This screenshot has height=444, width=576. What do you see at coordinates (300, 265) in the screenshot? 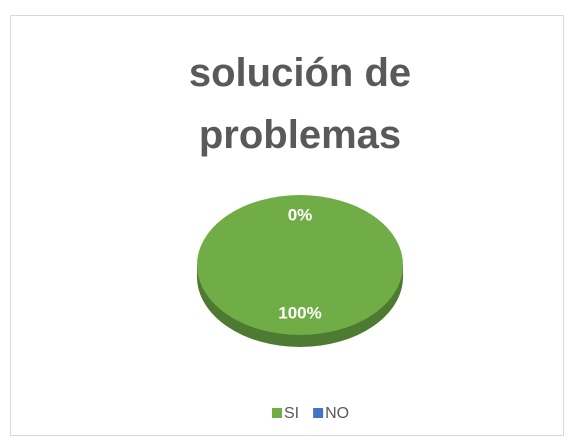
I see `pie-slice` at bounding box center [300, 265].